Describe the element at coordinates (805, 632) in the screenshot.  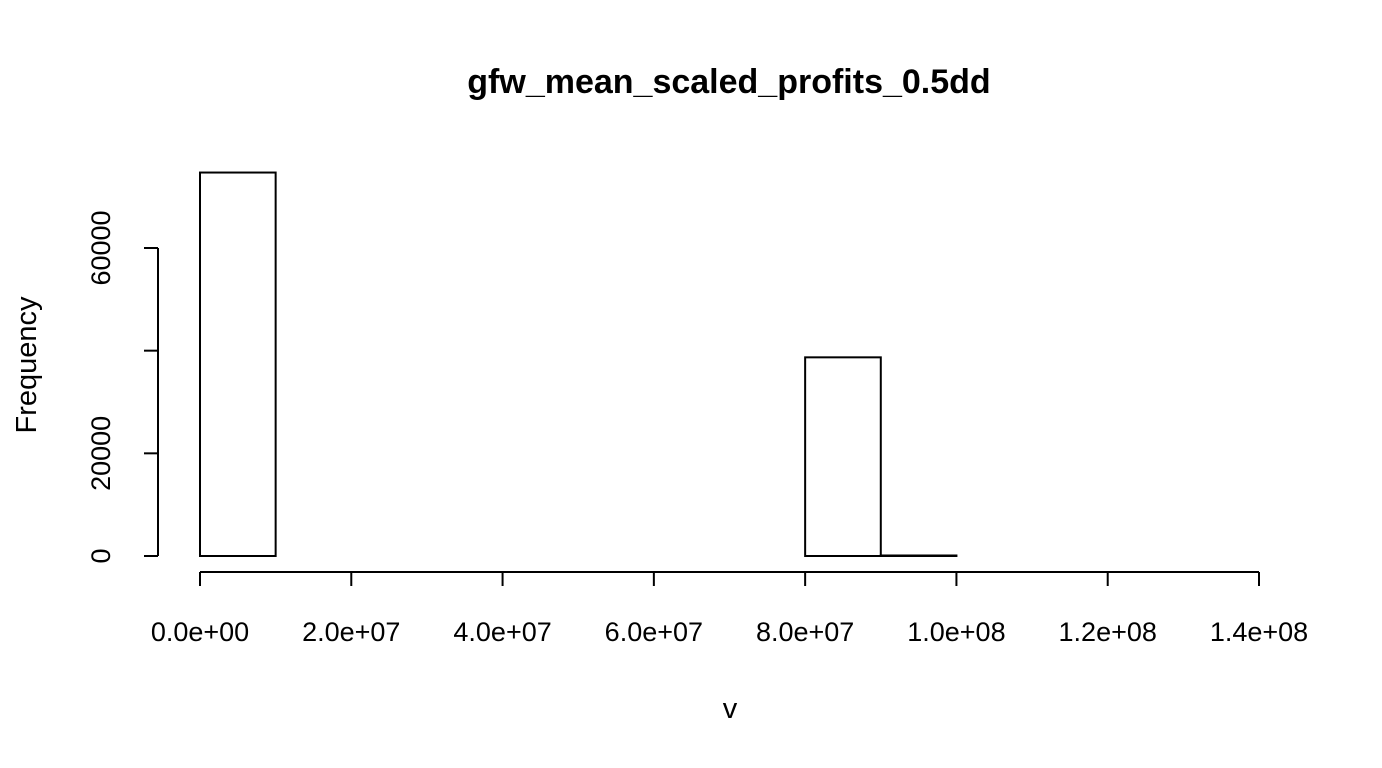
I see `x-tick-label: 8.0e+07` at that location.